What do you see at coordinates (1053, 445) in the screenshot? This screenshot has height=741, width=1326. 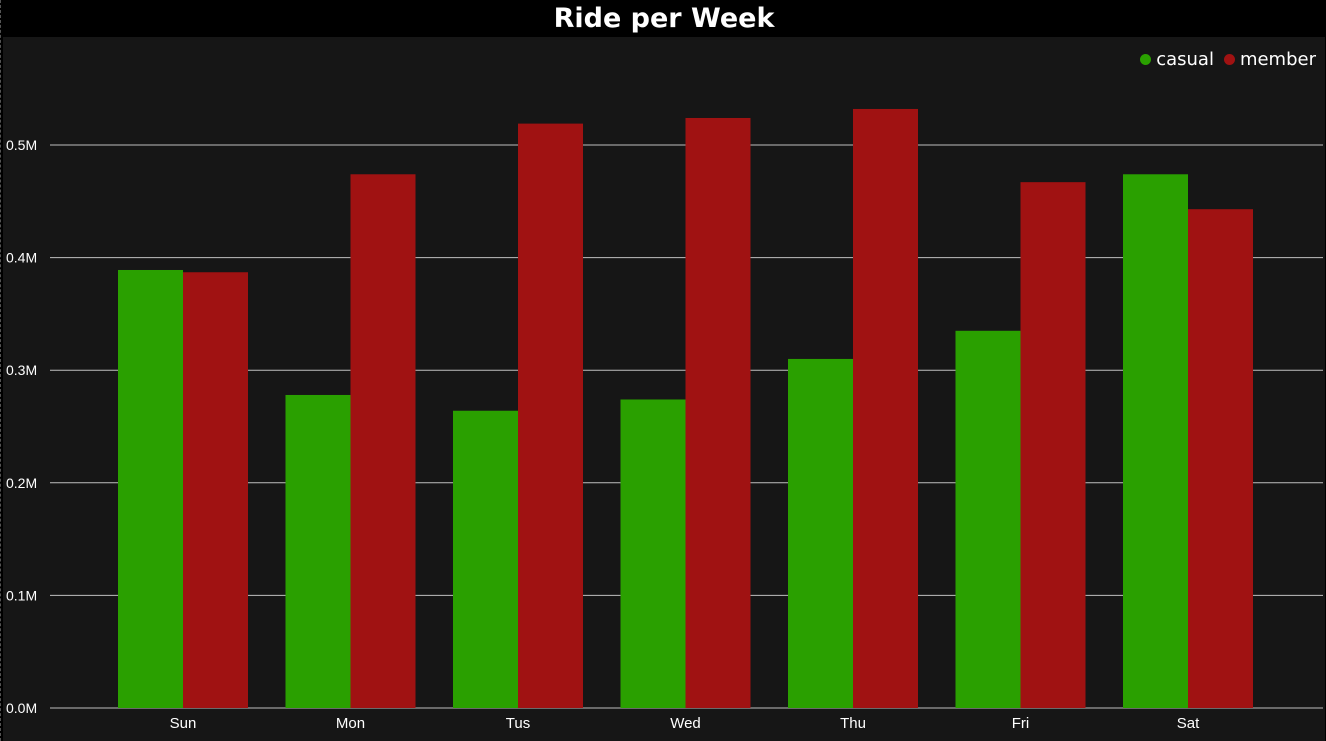 I see `bar-member-fri` at bounding box center [1053, 445].